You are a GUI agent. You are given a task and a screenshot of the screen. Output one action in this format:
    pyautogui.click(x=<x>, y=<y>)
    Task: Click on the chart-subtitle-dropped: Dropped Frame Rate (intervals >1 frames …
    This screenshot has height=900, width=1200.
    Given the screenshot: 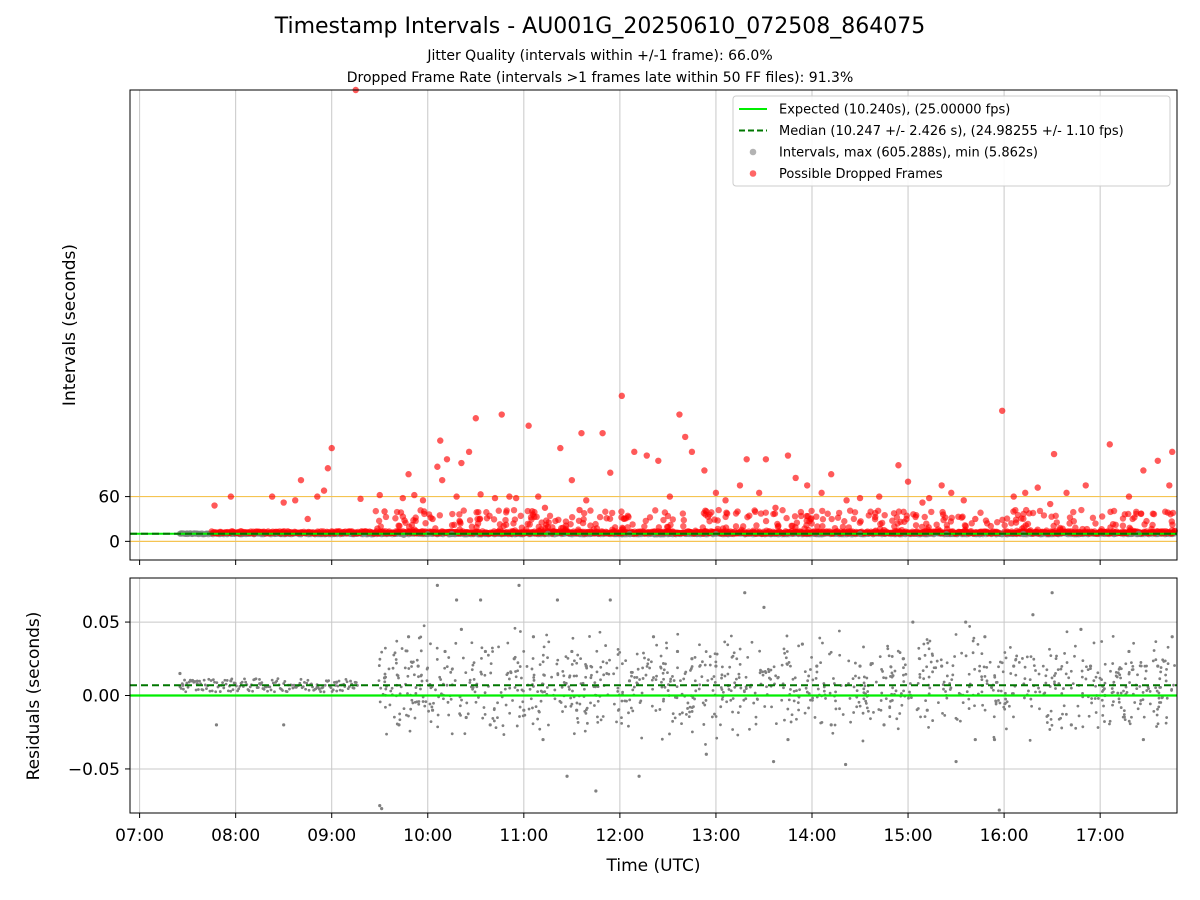 What is the action you would take?
    pyautogui.click(x=600, y=78)
    